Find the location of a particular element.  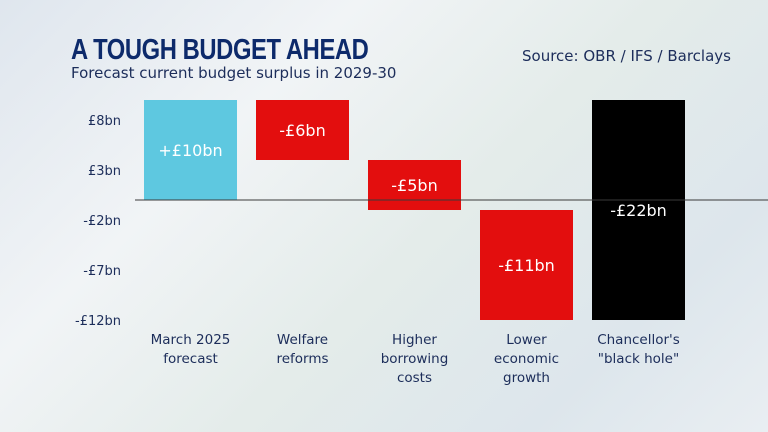

bar-data-label: -£22bn is located at coordinates (638, 210).